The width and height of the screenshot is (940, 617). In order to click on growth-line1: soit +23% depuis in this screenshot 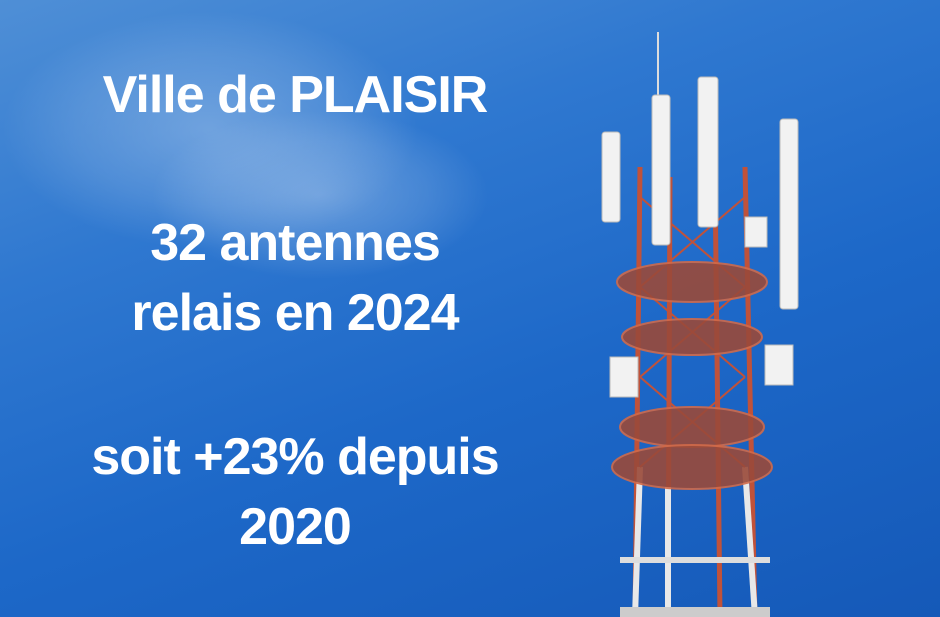, I will do `click(295, 457)`.